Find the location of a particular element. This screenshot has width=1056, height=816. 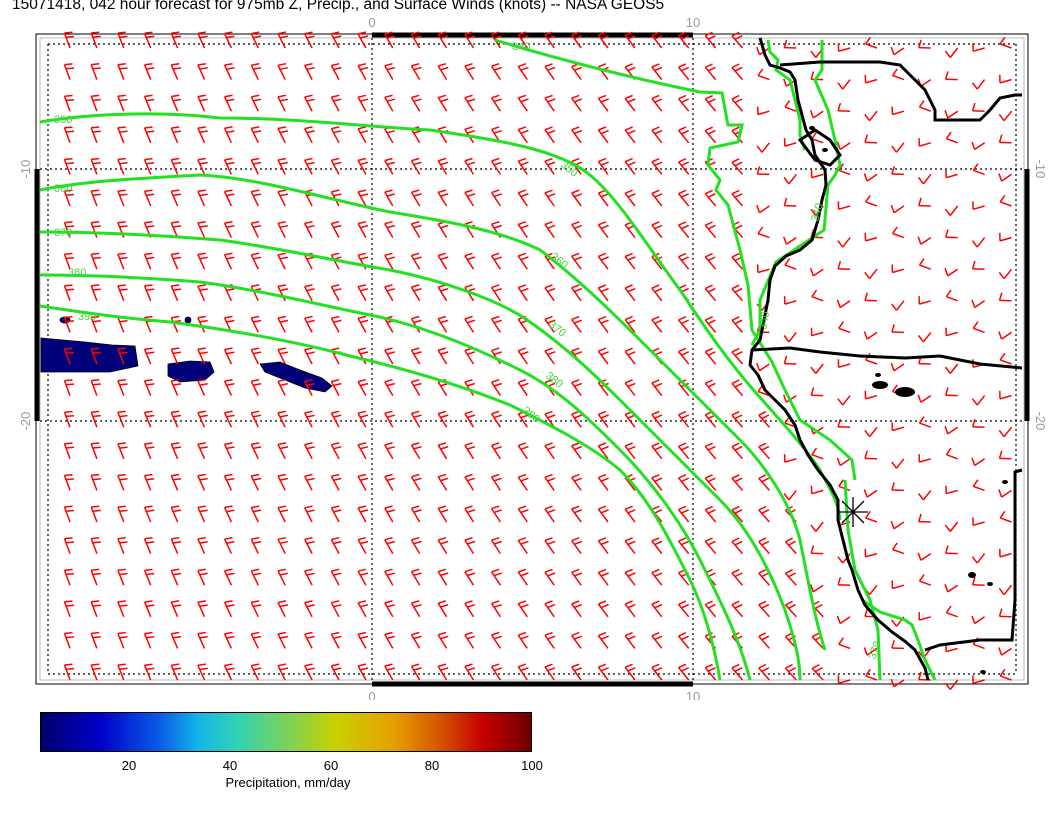

axis-label-right: -10 is located at coordinates (1040, 169).